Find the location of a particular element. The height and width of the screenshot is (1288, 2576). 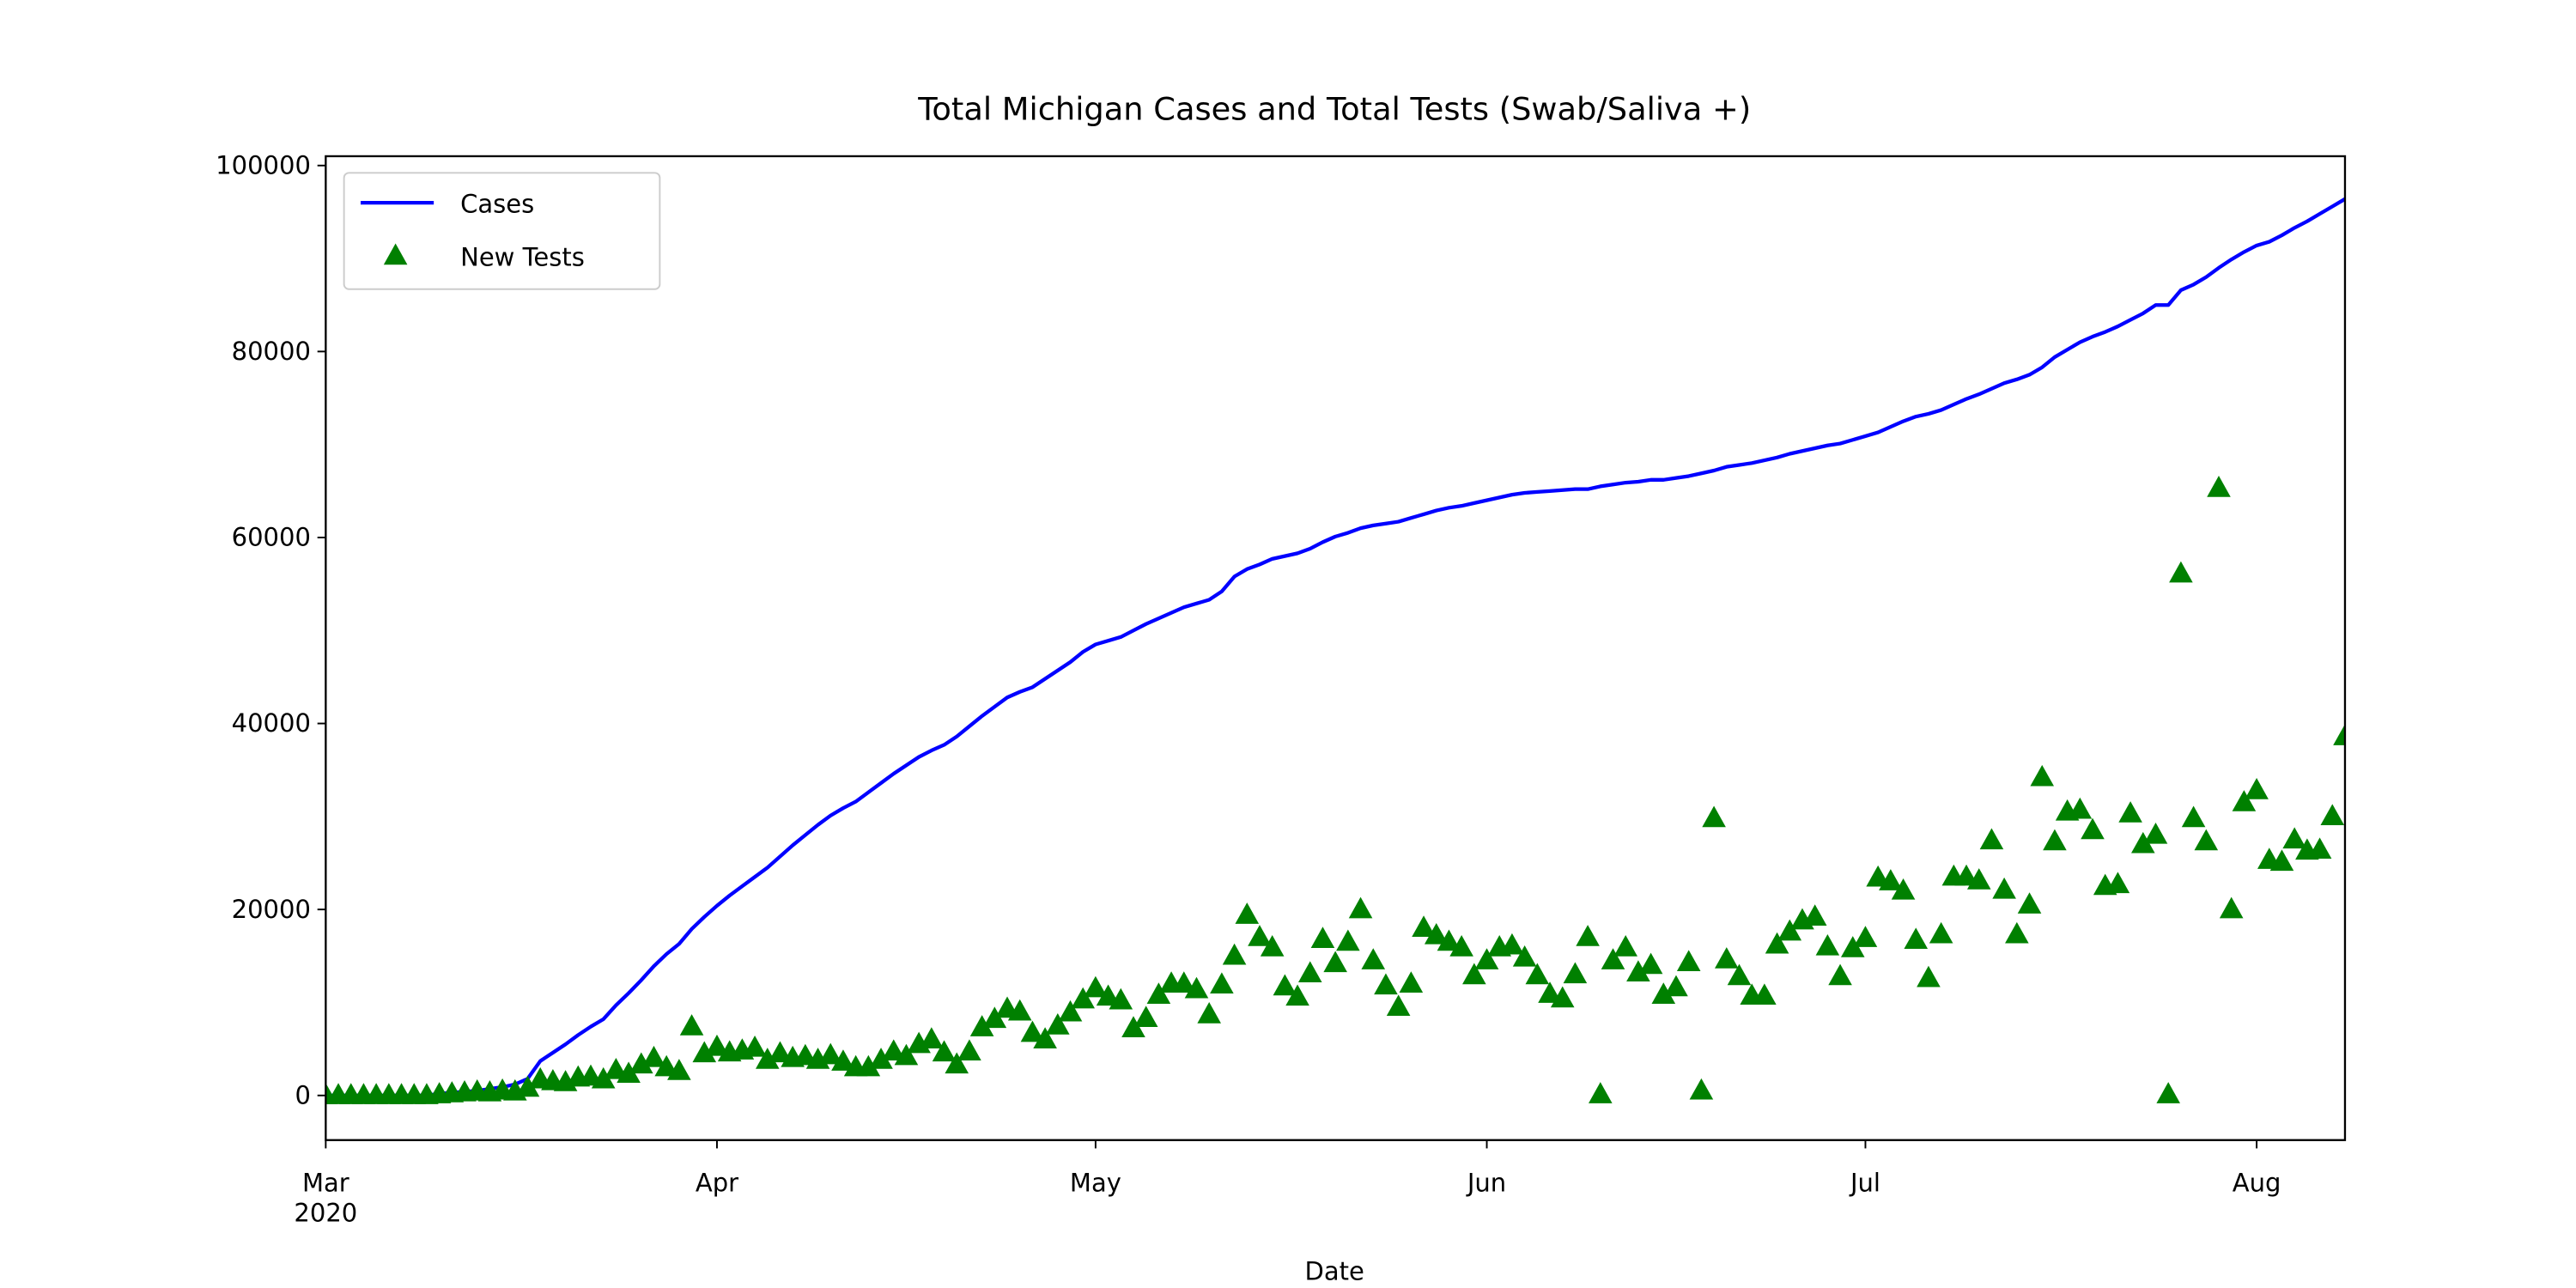

y-tick-label: 80000 is located at coordinates (271, 351).